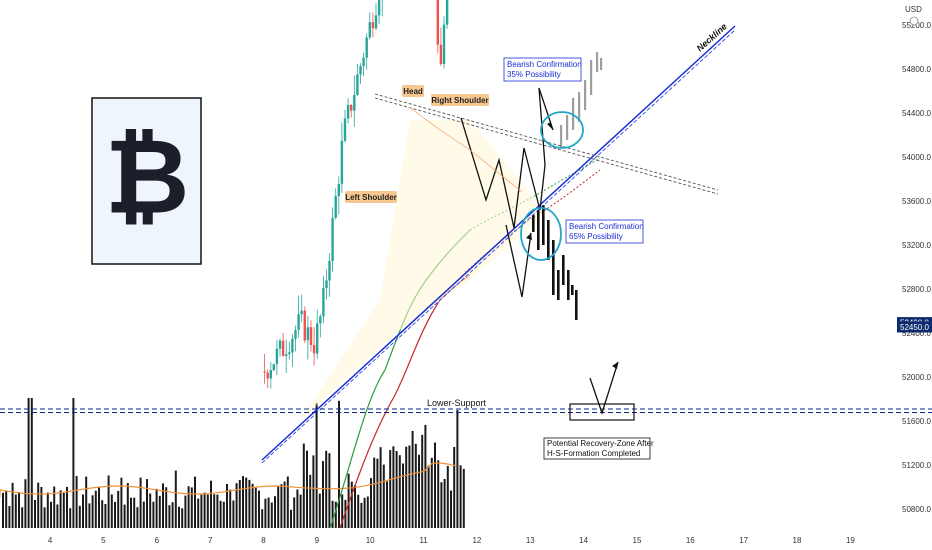 The image size is (932, 550). What do you see at coordinates (606, 226) in the screenshot?
I see `callout-title: Bearish Confirmation` at bounding box center [606, 226].